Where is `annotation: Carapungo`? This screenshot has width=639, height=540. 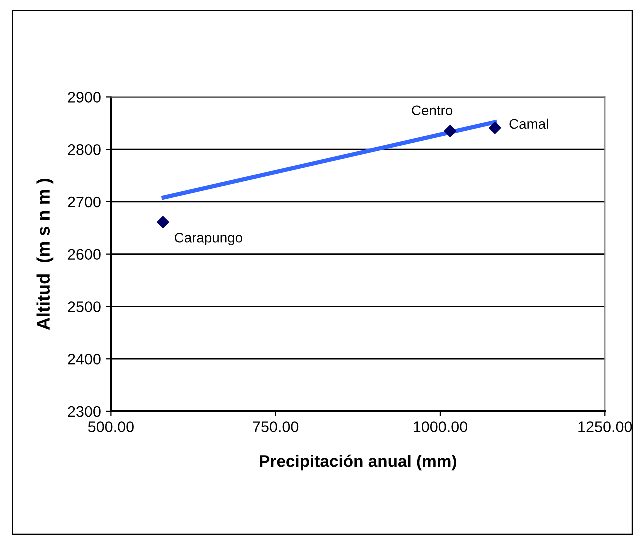
annotation: Carapungo is located at coordinates (208, 239).